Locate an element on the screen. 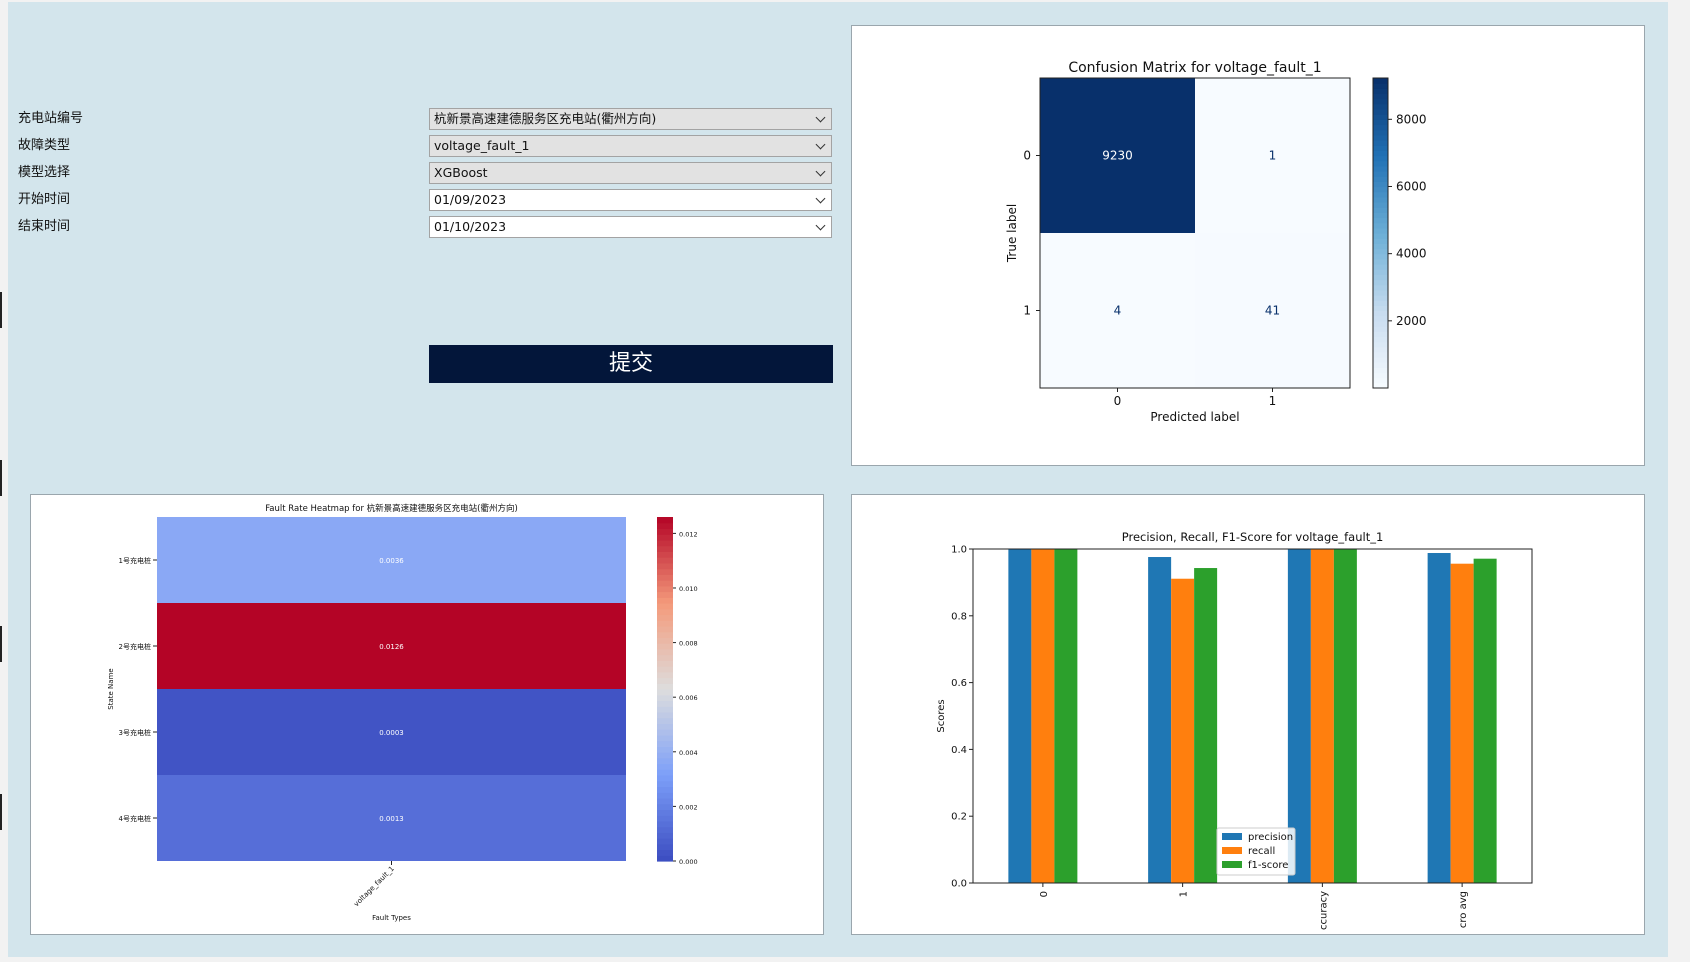 Image resolution: width=1690 pixels, height=962 pixels. y-tick-label: 2号充电桩 is located at coordinates (135, 646).